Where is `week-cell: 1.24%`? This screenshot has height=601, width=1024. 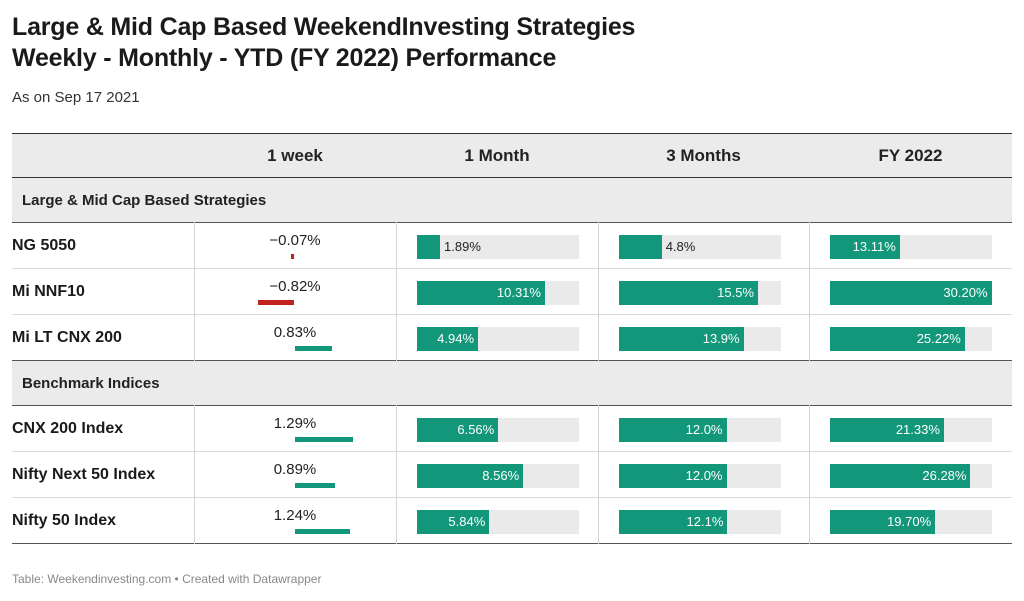 week-cell: 1.24% is located at coordinates (295, 520).